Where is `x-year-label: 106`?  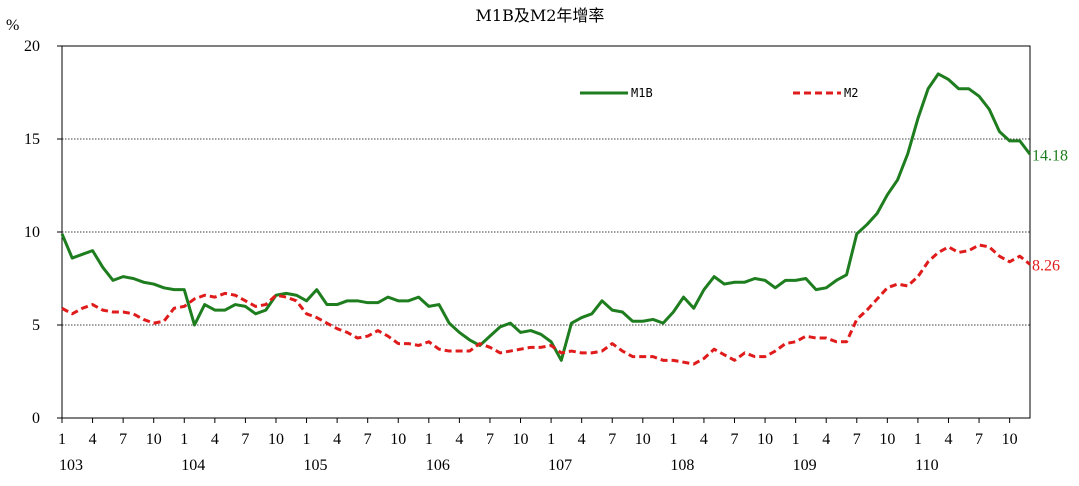 x-year-label: 106 is located at coordinates (438, 465).